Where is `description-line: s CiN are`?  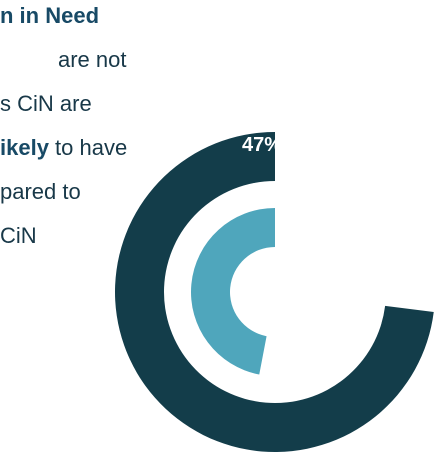 description-line: s CiN are is located at coordinates (46, 103).